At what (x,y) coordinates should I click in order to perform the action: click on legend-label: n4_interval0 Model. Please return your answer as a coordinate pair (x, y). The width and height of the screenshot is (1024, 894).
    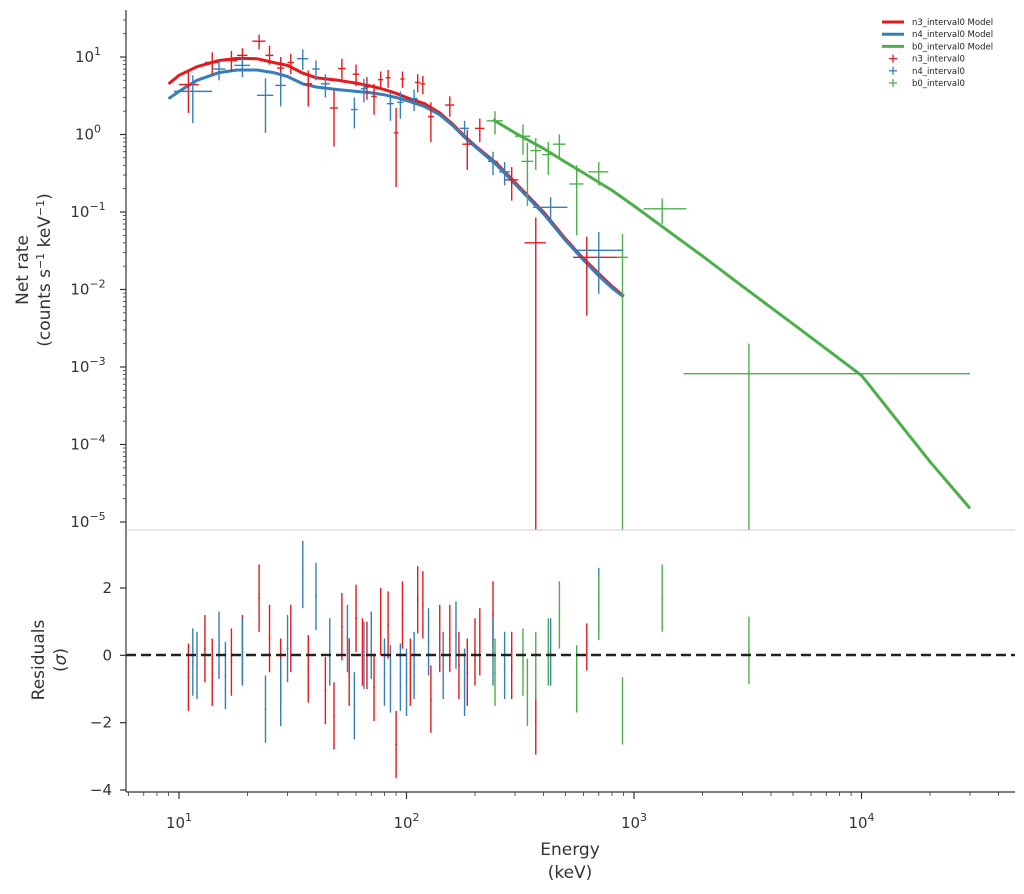
    Looking at the image, I should click on (952, 35).